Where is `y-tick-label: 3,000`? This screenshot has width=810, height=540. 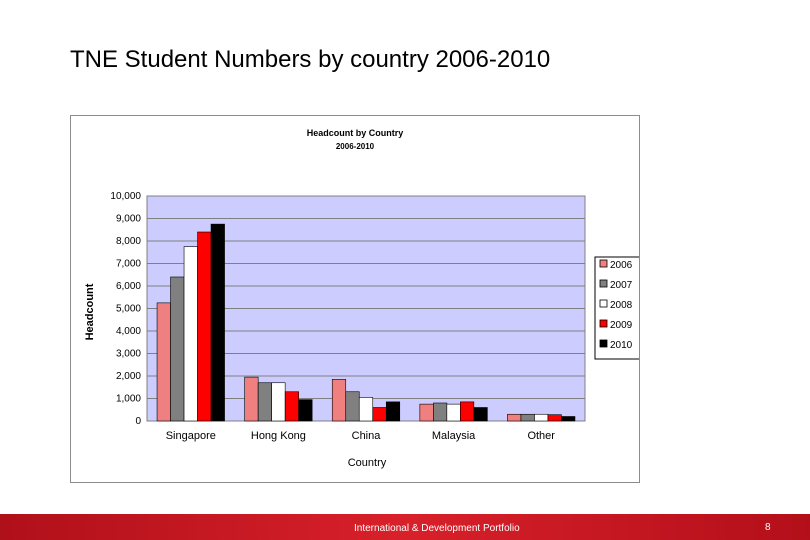
y-tick-label: 3,000 is located at coordinates (128, 354).